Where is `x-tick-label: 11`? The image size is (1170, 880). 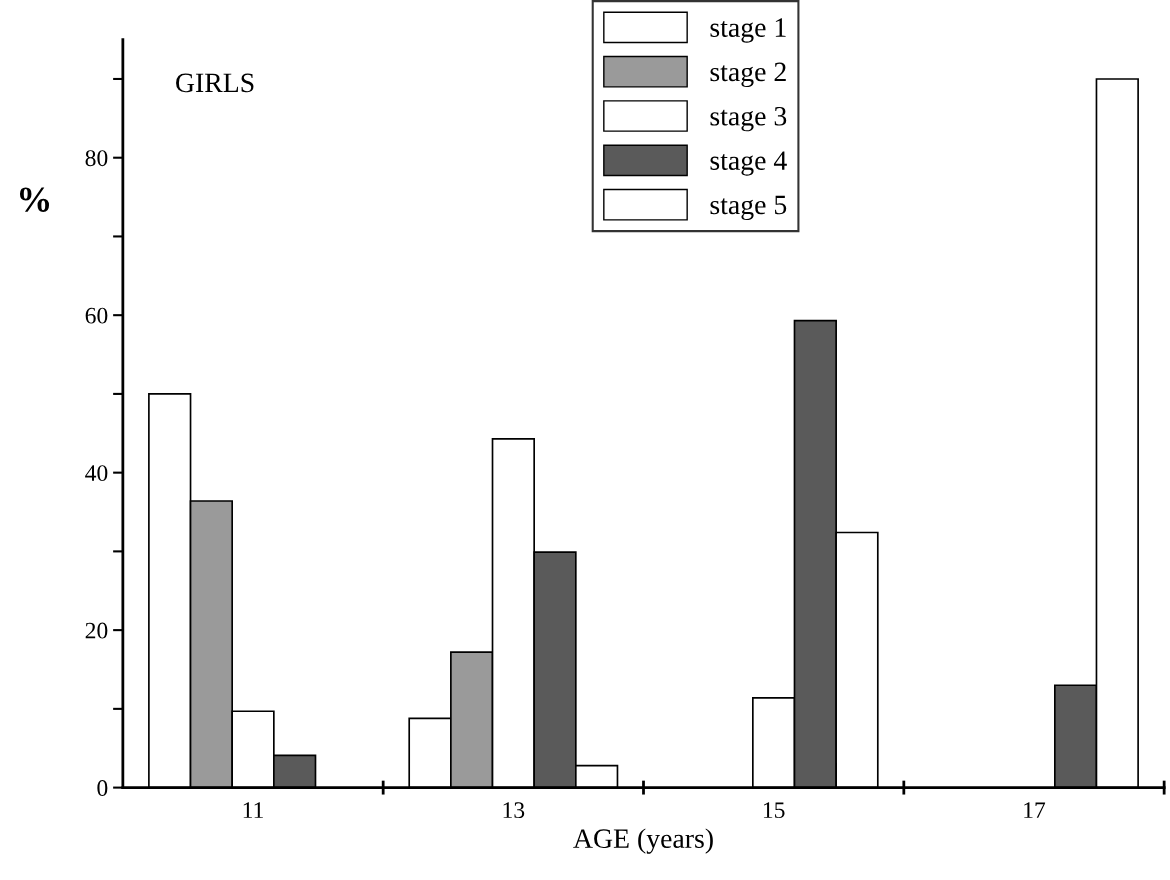
x-tick-label: 11 is located at coordinates (253, 810).